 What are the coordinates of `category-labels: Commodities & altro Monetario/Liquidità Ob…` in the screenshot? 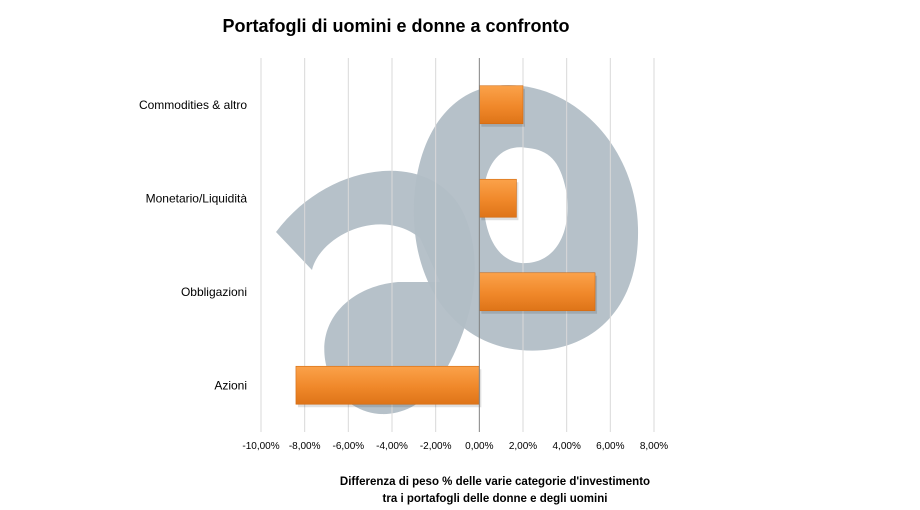 It's located at (193, 245).